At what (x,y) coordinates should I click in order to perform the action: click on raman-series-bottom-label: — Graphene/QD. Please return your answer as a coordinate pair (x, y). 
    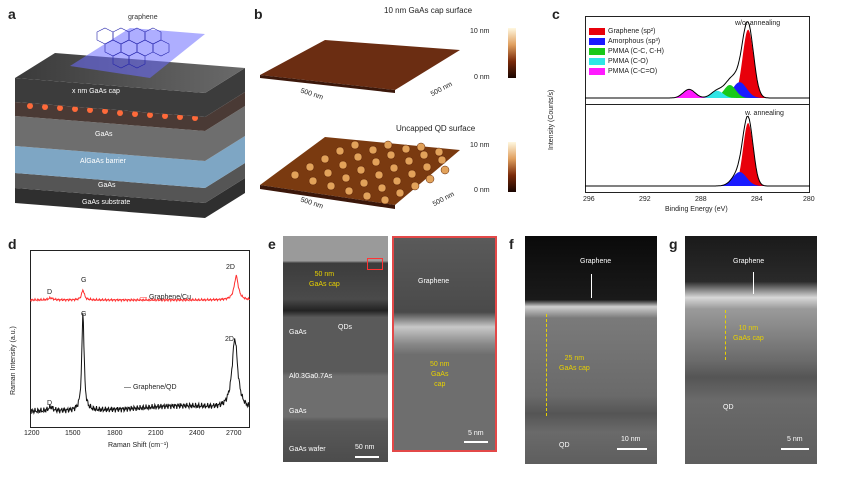
    Looking at the image, I should click on (150, 387).